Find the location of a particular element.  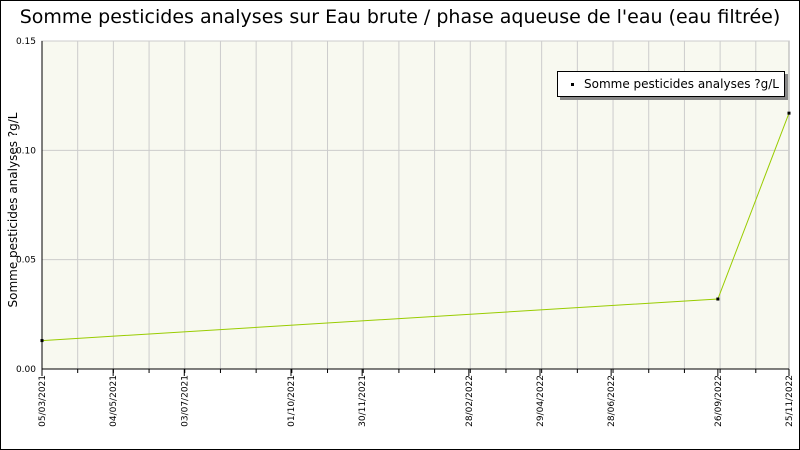

x-tick-label: 25/11/2022 is located at coordinates (790, 401).